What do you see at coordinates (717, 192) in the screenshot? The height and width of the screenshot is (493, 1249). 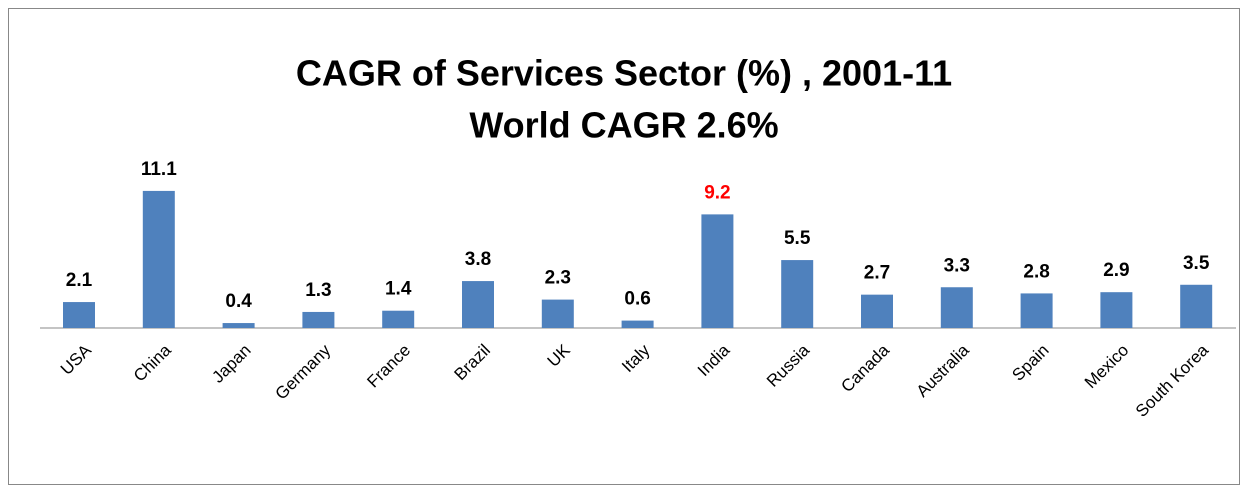 I see `value-label: 9.2` at bounding box center [717, 192].